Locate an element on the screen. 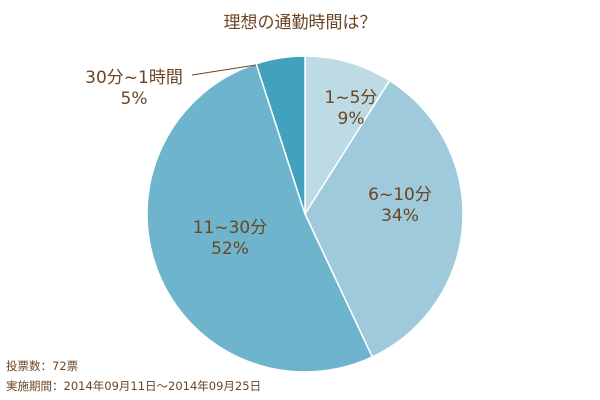 The width and height of the screenshot is (600, 400). slice-label-30-60: 30分~1時間 5% is located at coordinates (134, 88).